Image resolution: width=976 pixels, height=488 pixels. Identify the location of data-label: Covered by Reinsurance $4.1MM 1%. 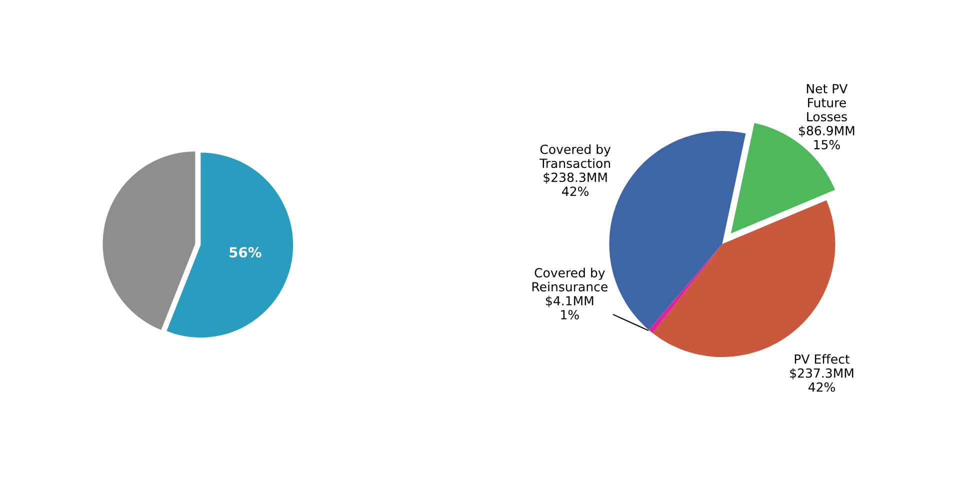
(570, 294).